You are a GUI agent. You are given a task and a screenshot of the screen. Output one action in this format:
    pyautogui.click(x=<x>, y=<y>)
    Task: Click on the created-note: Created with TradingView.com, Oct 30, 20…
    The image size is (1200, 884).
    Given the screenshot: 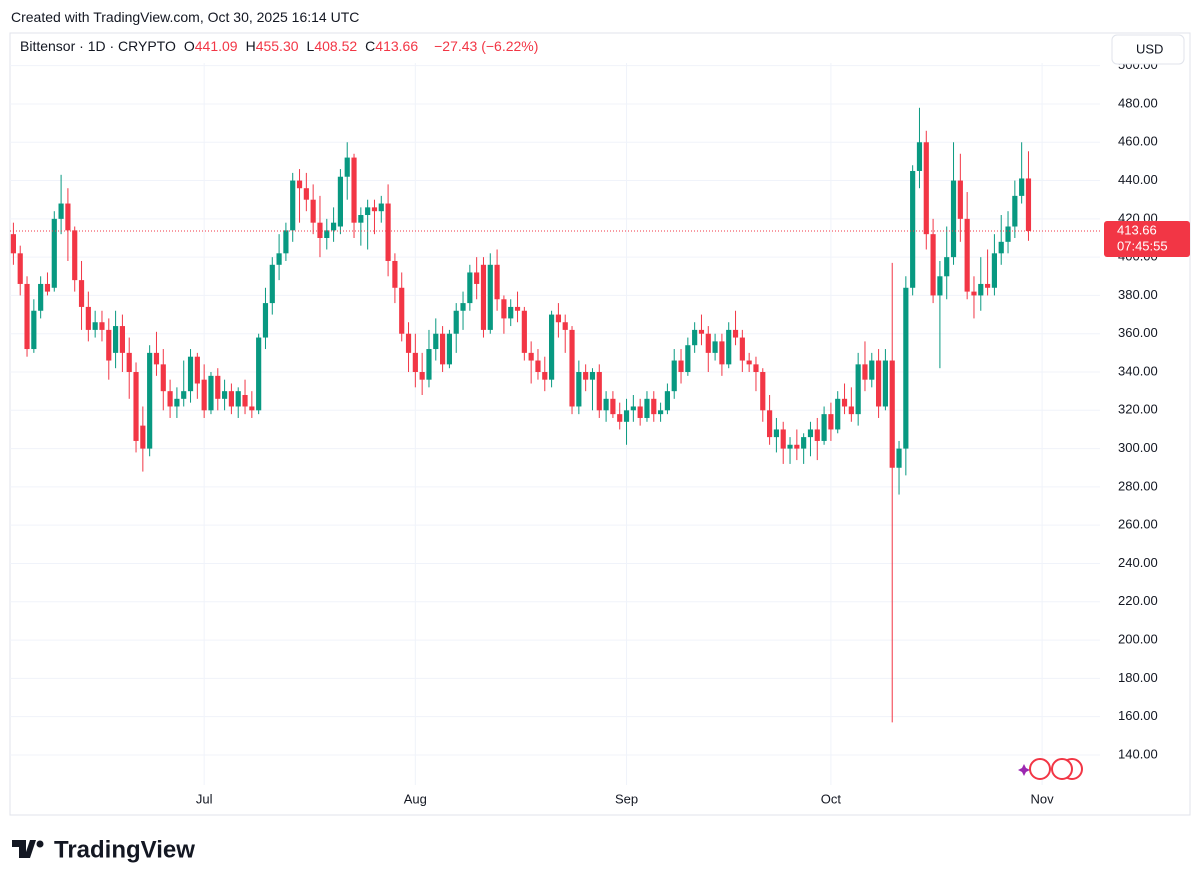 What is the action you would take?
    pyautogui.click(x=185, y=17)
    